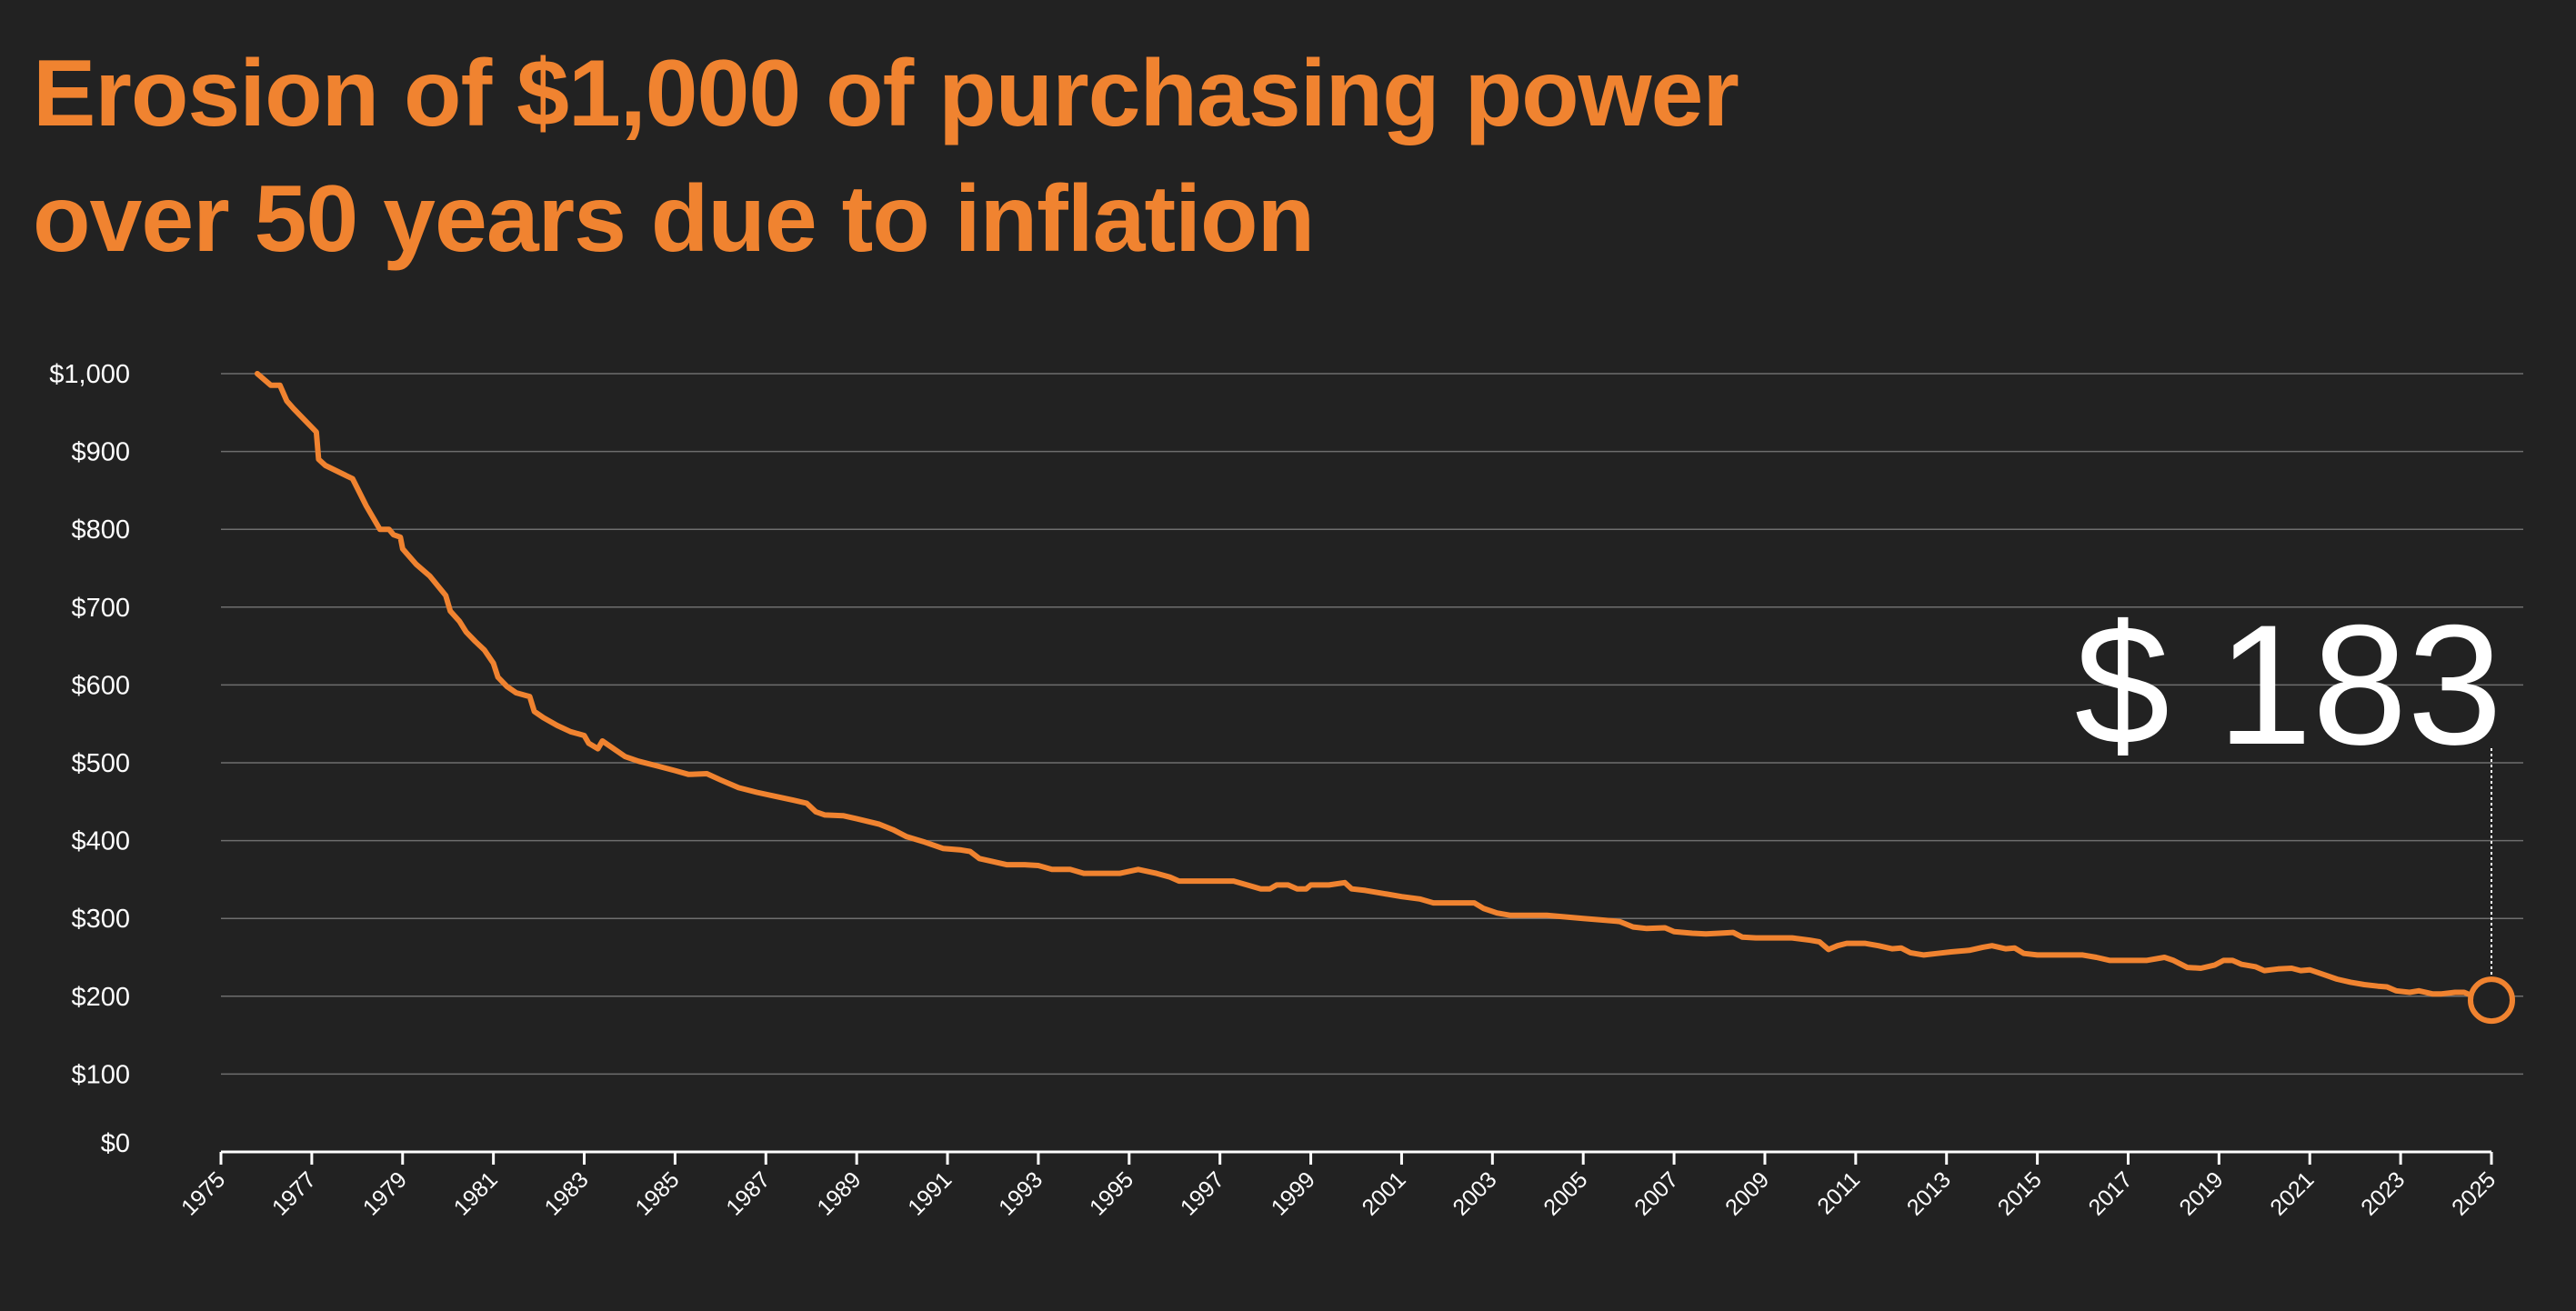 The image size is (2576, 1311). I want to click on y-tick-label: $900, so click(100, 452).